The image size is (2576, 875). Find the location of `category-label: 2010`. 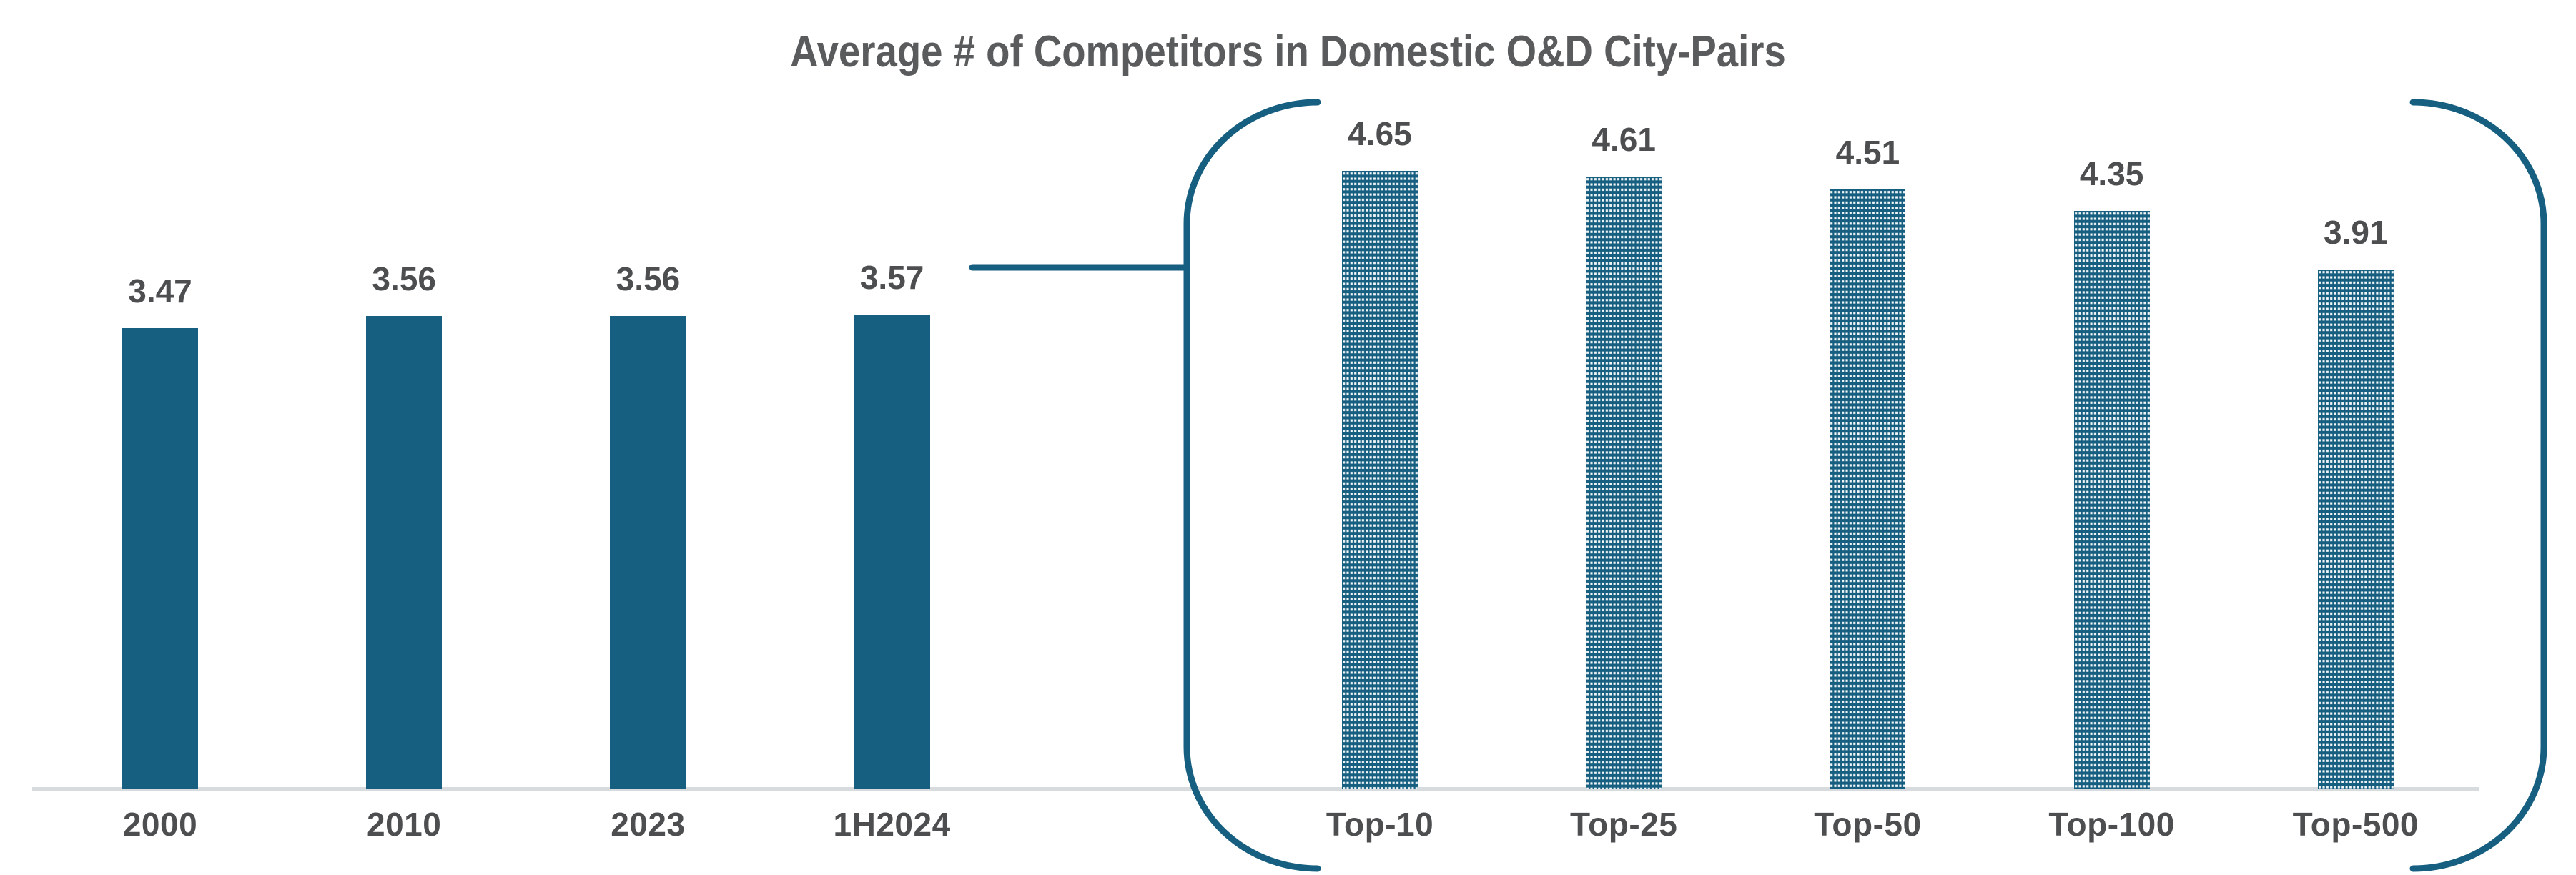

category-label: 2010 is located at coordinates (404, 824).